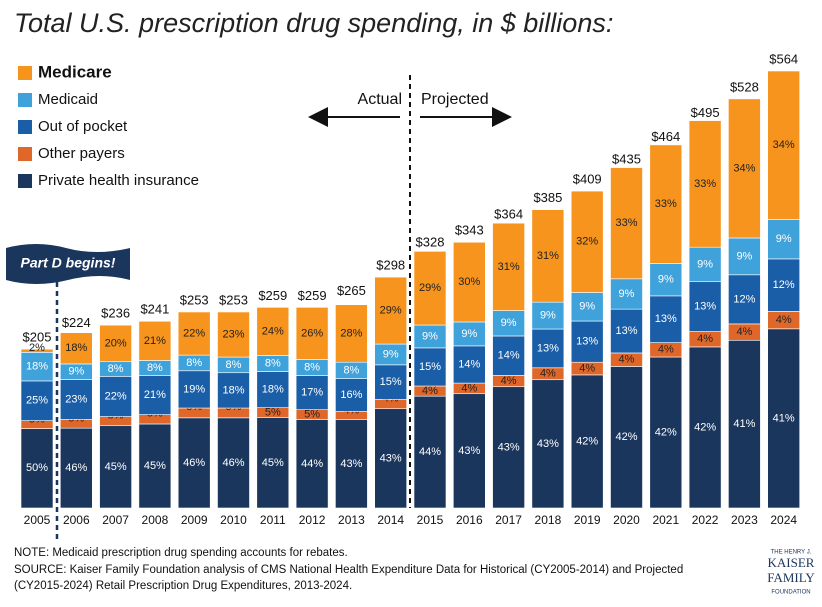  What do you see at coordinates (430, 241) in the screenshot?
I see `total-label: $328` at bounding box center [430, 241].